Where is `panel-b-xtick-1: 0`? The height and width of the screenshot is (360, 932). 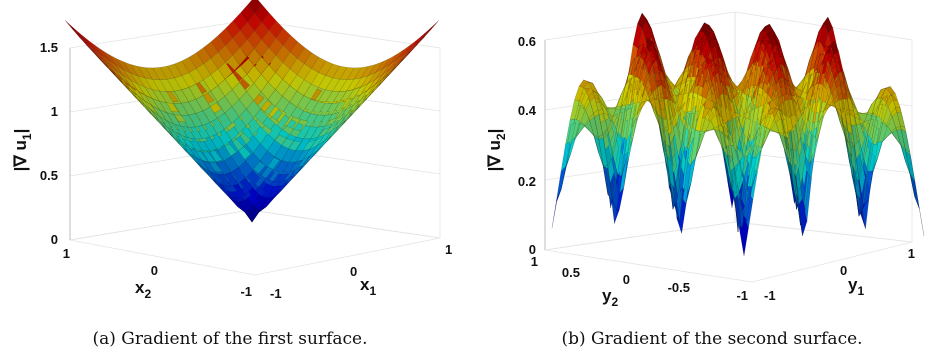
panel-b-xtick-1: 0 is located at coordinates (843, 270).